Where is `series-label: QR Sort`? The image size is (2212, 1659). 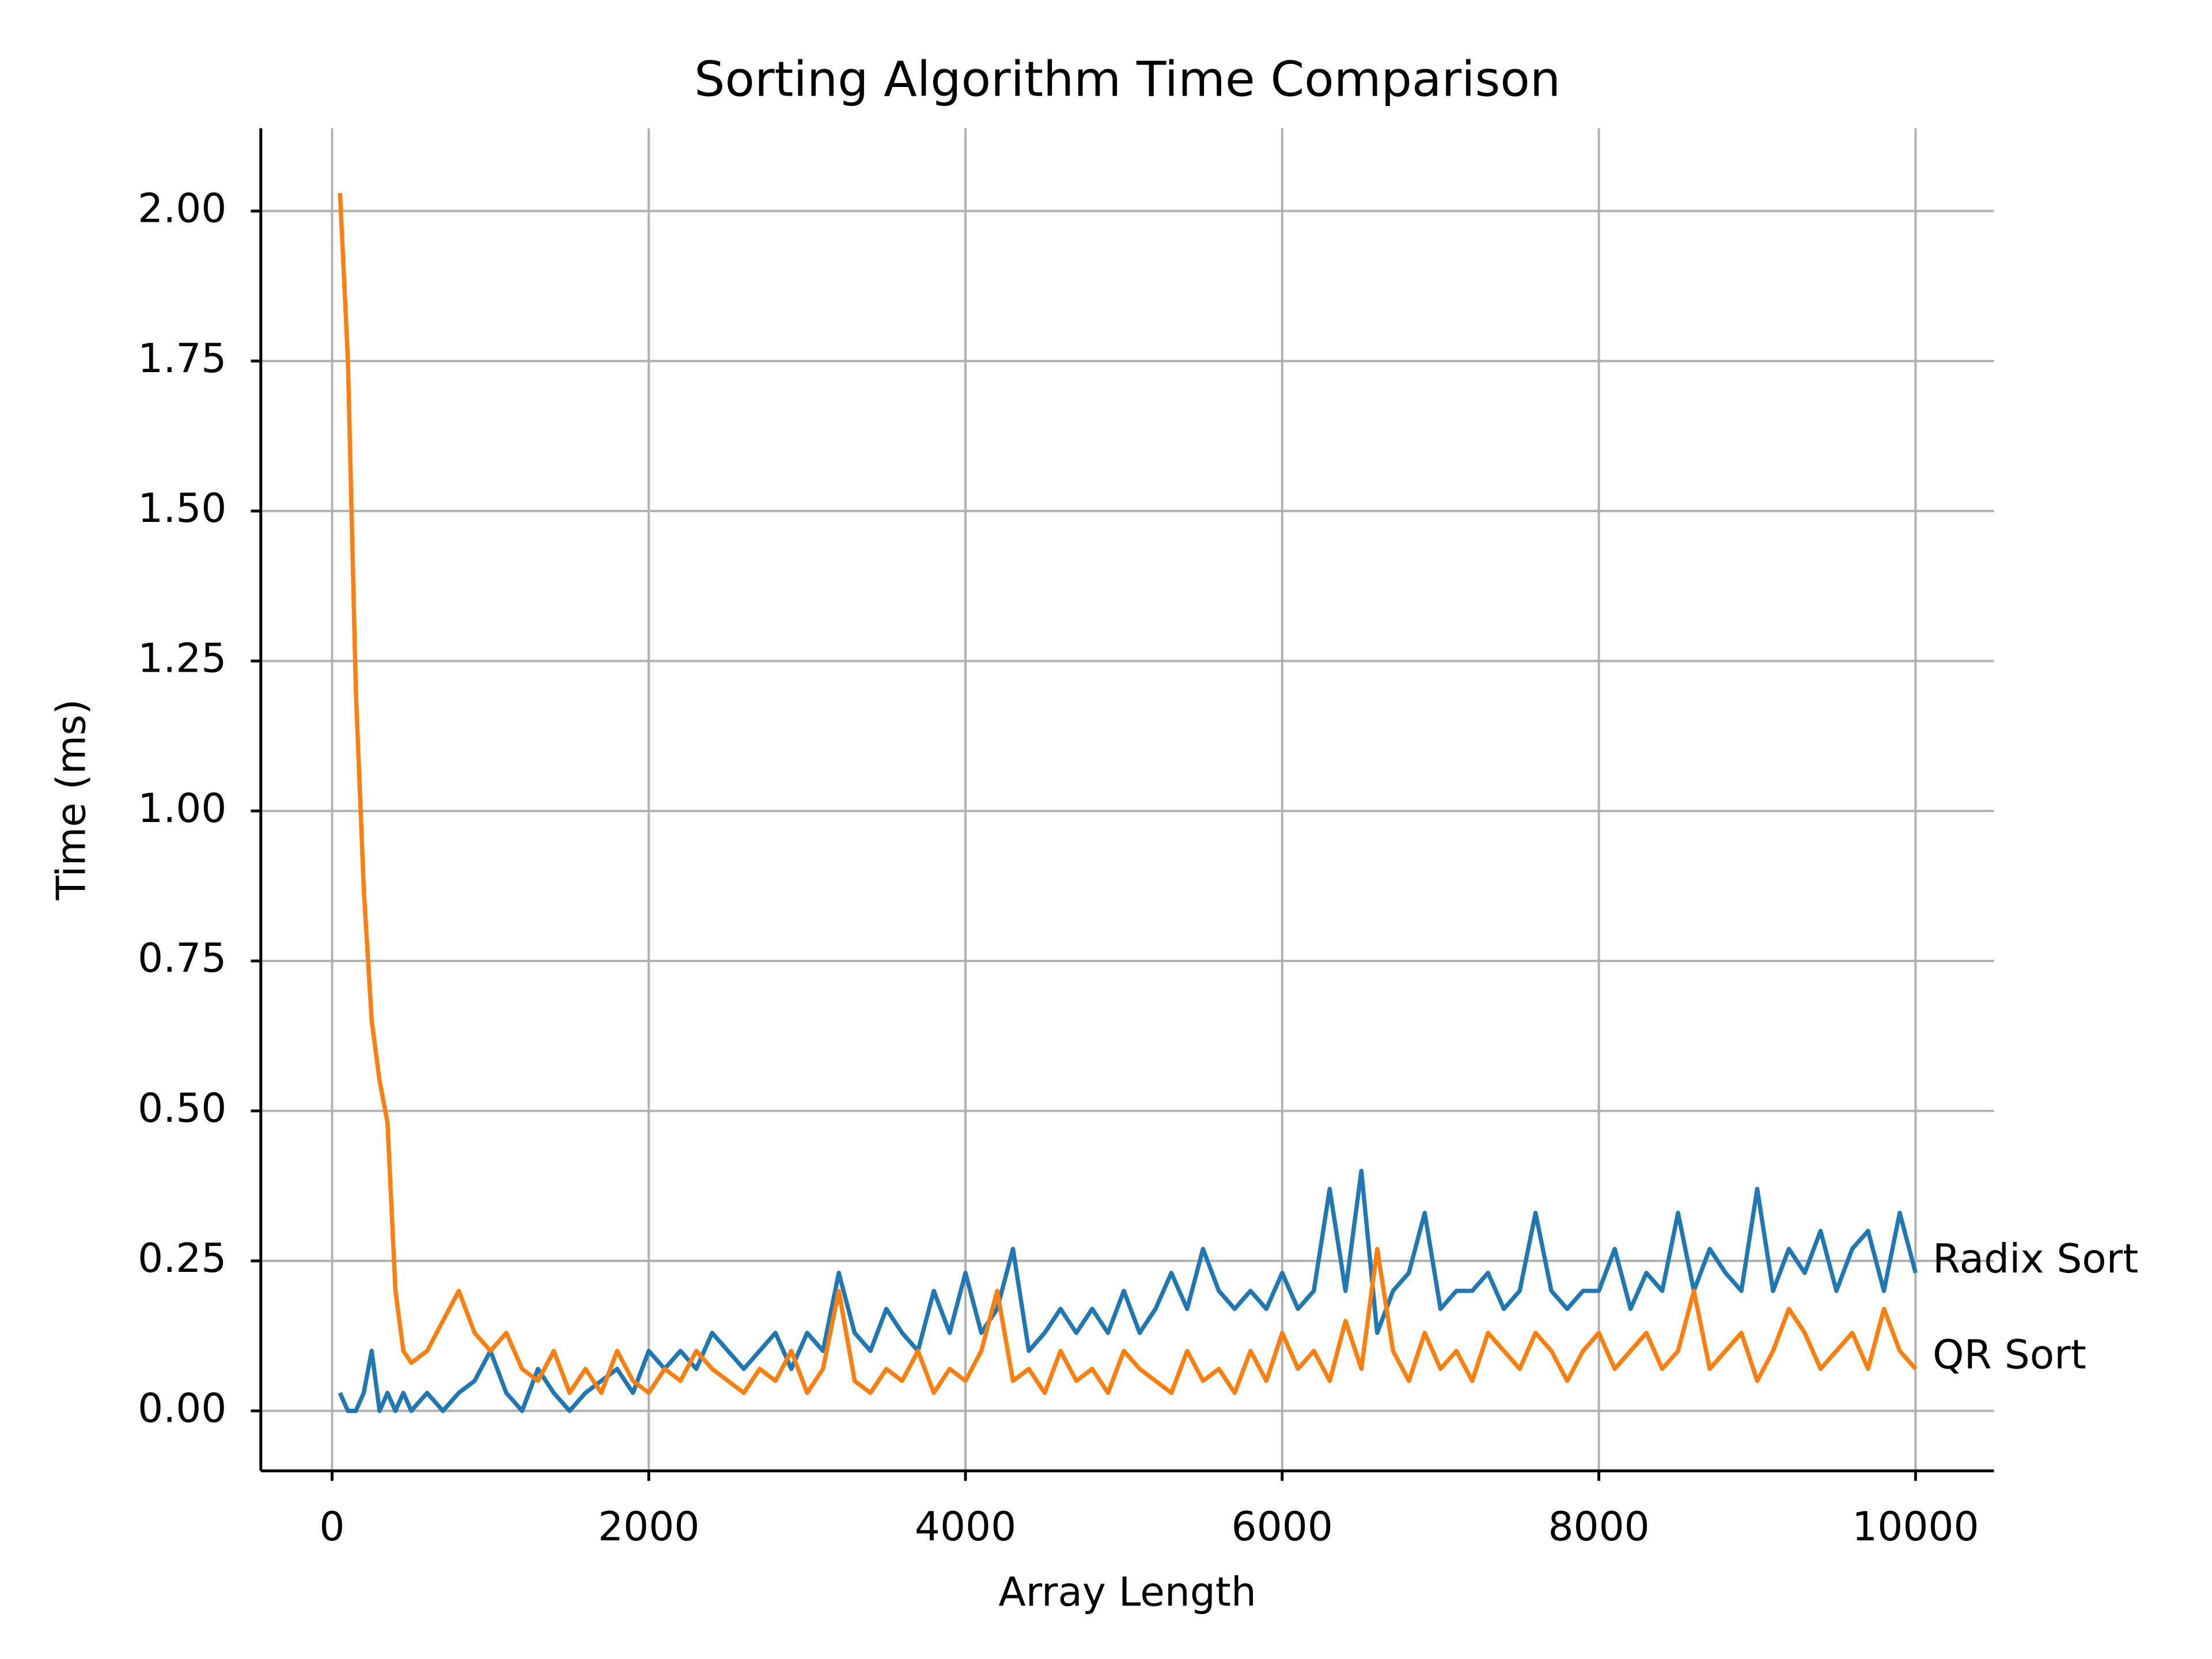
series-label: QR Sort is located at coordinates (2009, 1355).